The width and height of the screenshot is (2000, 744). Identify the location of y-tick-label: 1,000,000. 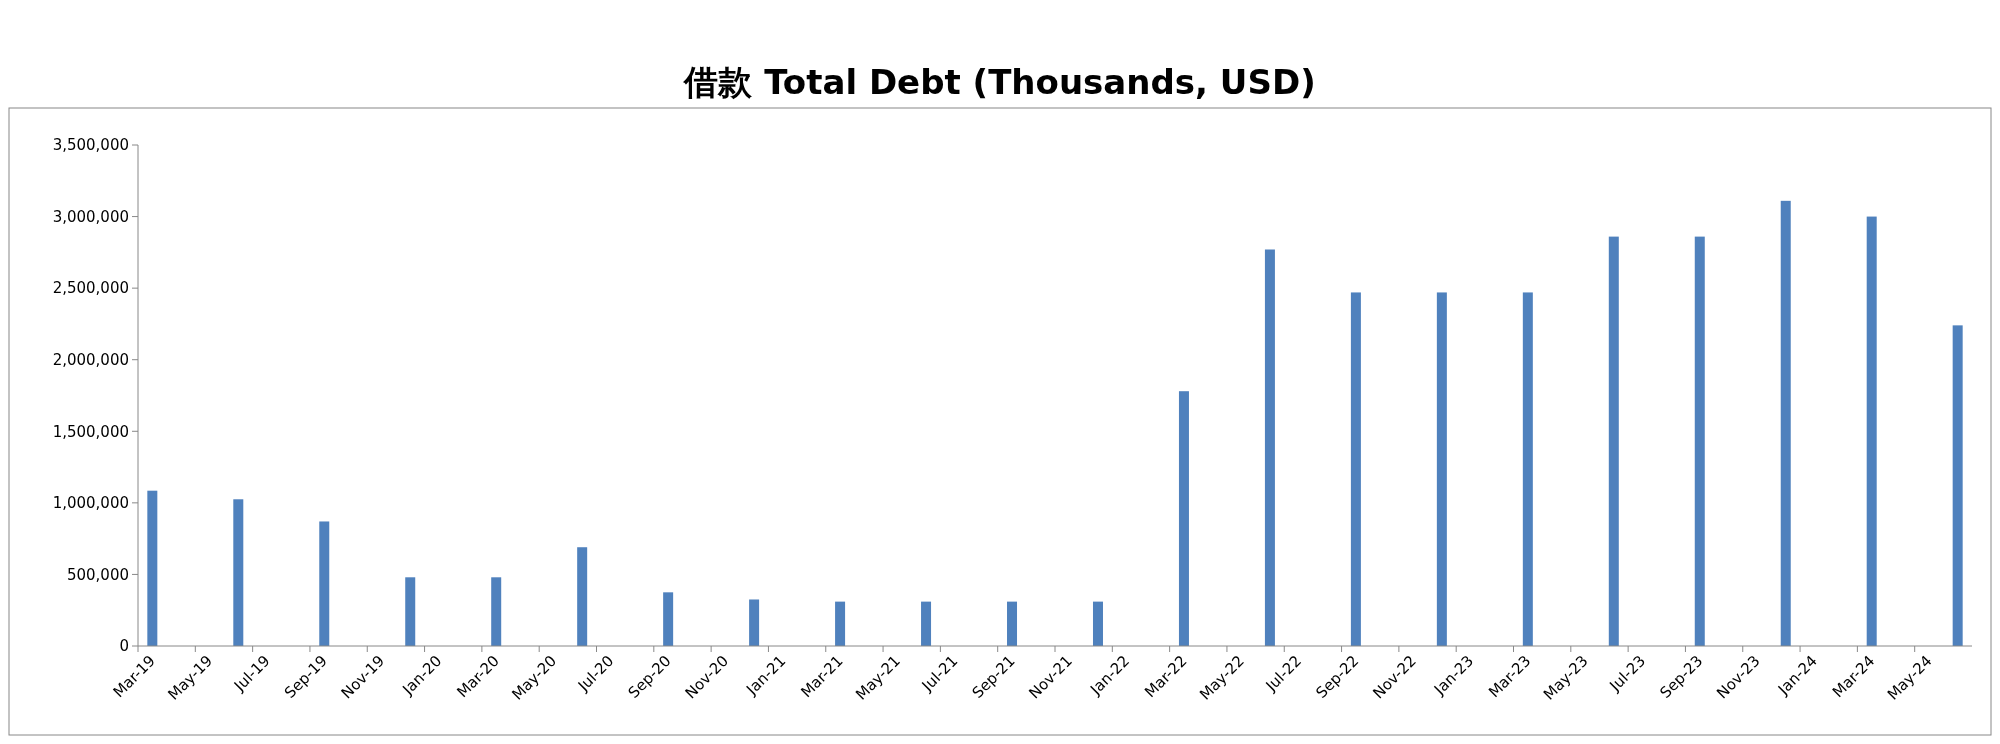
(90, 503).